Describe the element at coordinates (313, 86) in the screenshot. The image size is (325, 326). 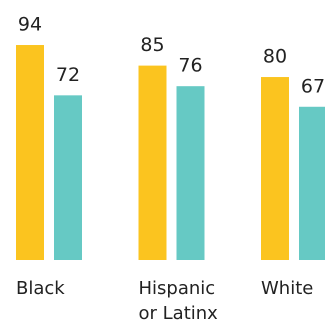
I see `value-label: 67` at that location.